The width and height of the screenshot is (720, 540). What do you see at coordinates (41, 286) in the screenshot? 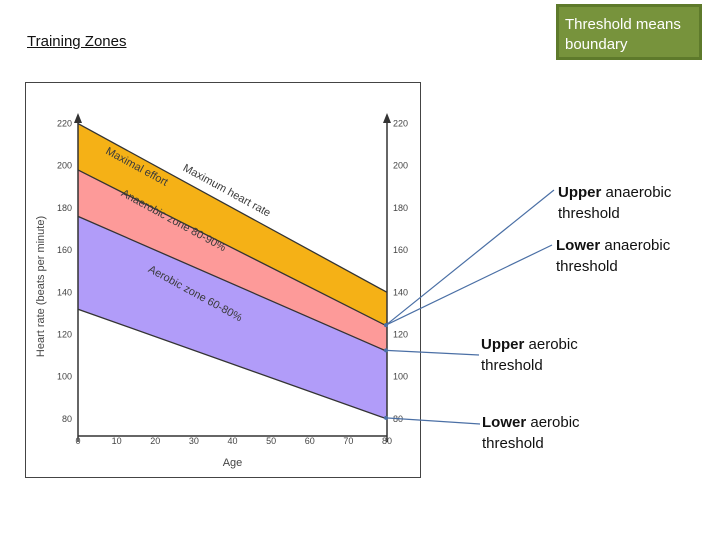
I see `y-axis-label: Heart rate (beats per minute)` at bounding box center [41, 286].